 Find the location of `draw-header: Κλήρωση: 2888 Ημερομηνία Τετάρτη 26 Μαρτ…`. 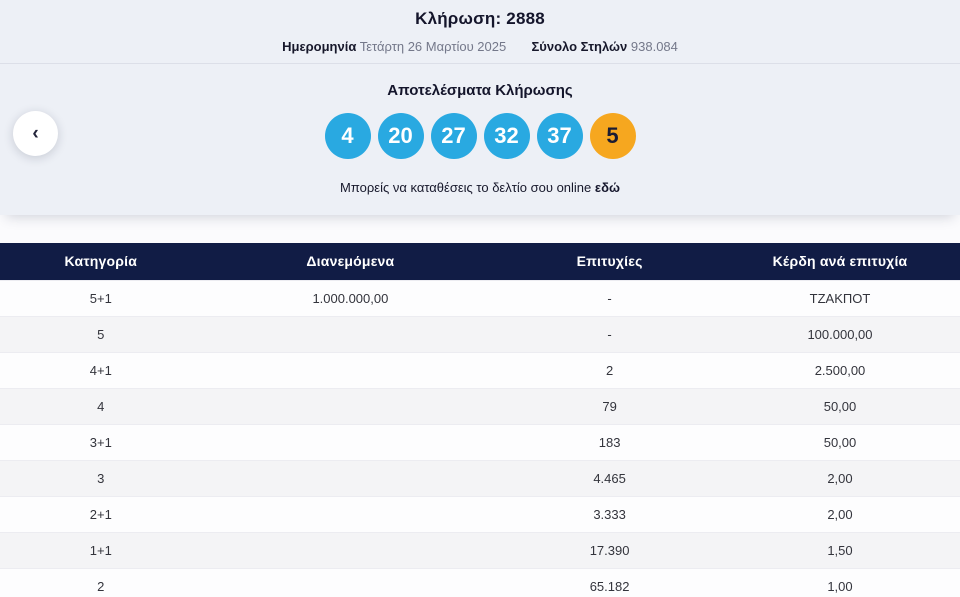

draw-header: Κλήρωση: 2888 Ημερομηνία Τετάρτη 26 Μαρτ… is located at coordinates (480, 32).